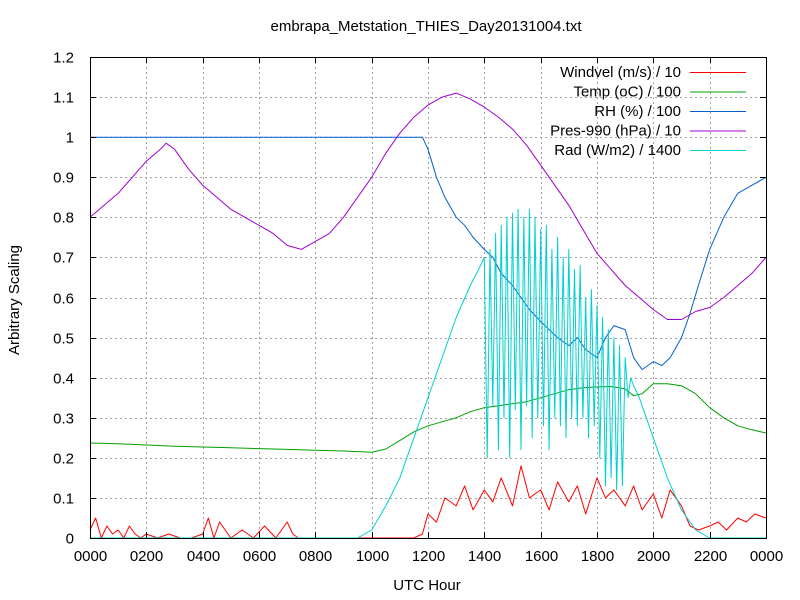  What do you see at coordinates (63, 339) in the screenshot?
I see `y-tick-label: 0.5` at bounding box center [63, 339].